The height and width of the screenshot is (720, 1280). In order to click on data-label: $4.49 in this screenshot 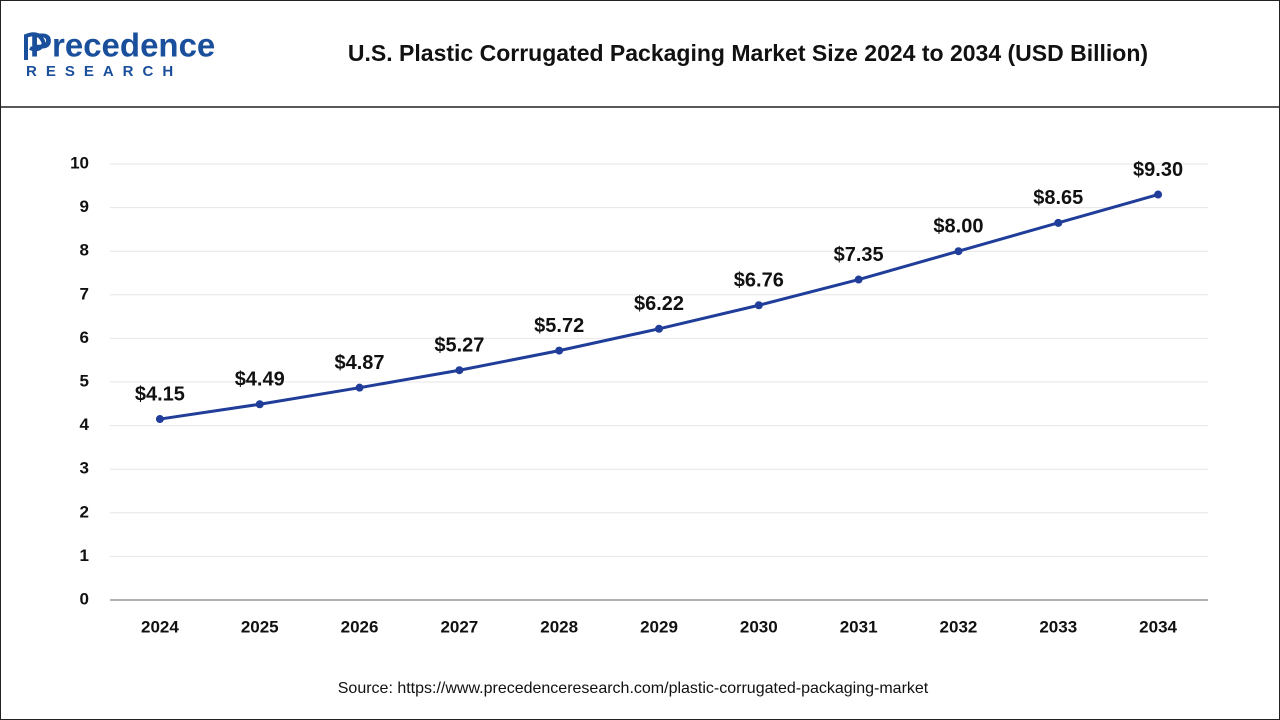, I will do `click(260, 380)`.